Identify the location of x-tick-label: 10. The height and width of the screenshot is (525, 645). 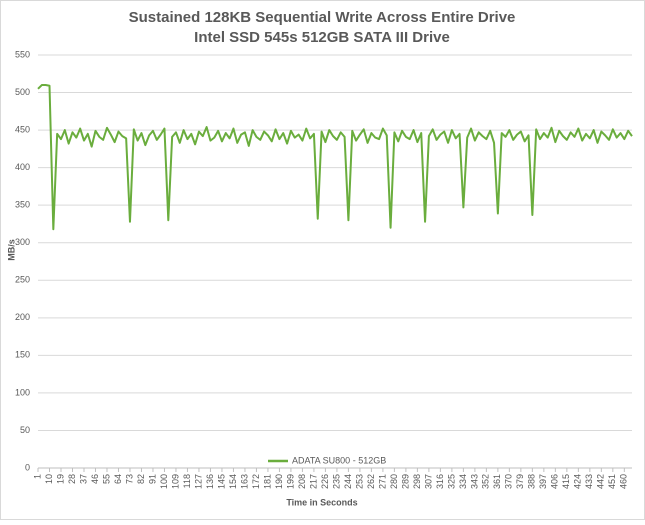
(49, 479).